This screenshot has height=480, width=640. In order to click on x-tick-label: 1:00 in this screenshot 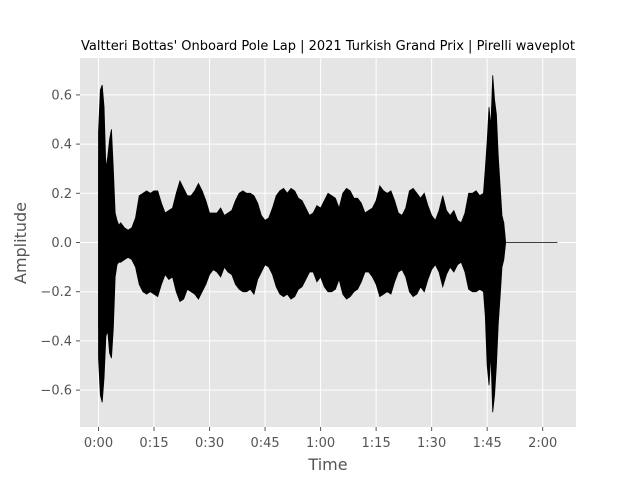, I will do `click(320, 443)`.